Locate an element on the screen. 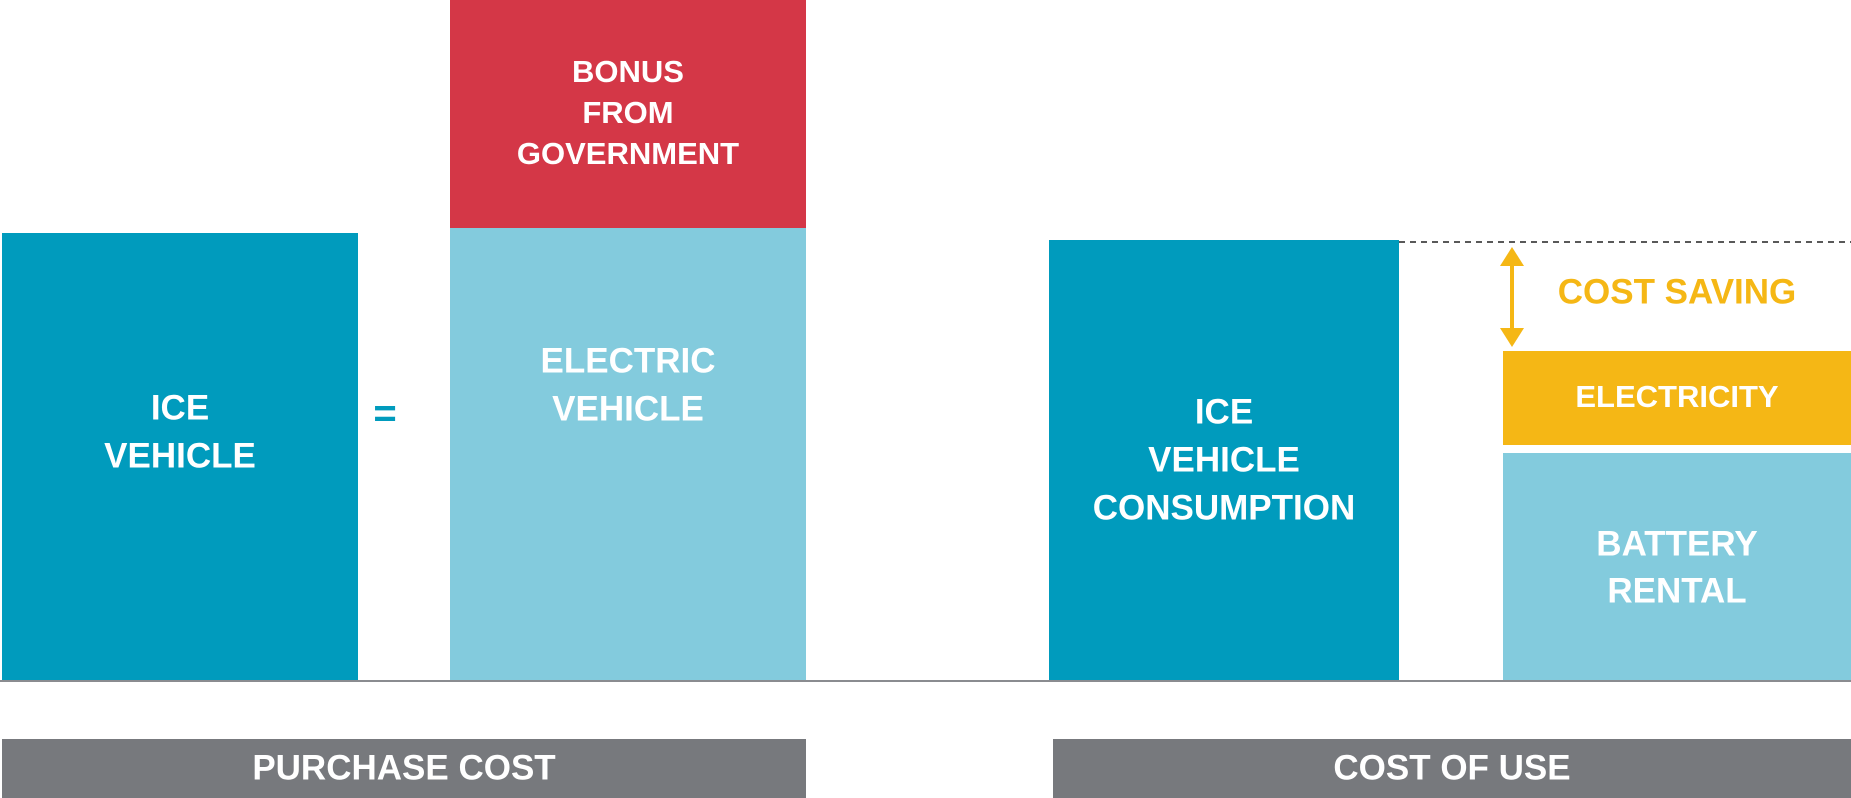  saving-arrow is located at coordinates (1512, 297).